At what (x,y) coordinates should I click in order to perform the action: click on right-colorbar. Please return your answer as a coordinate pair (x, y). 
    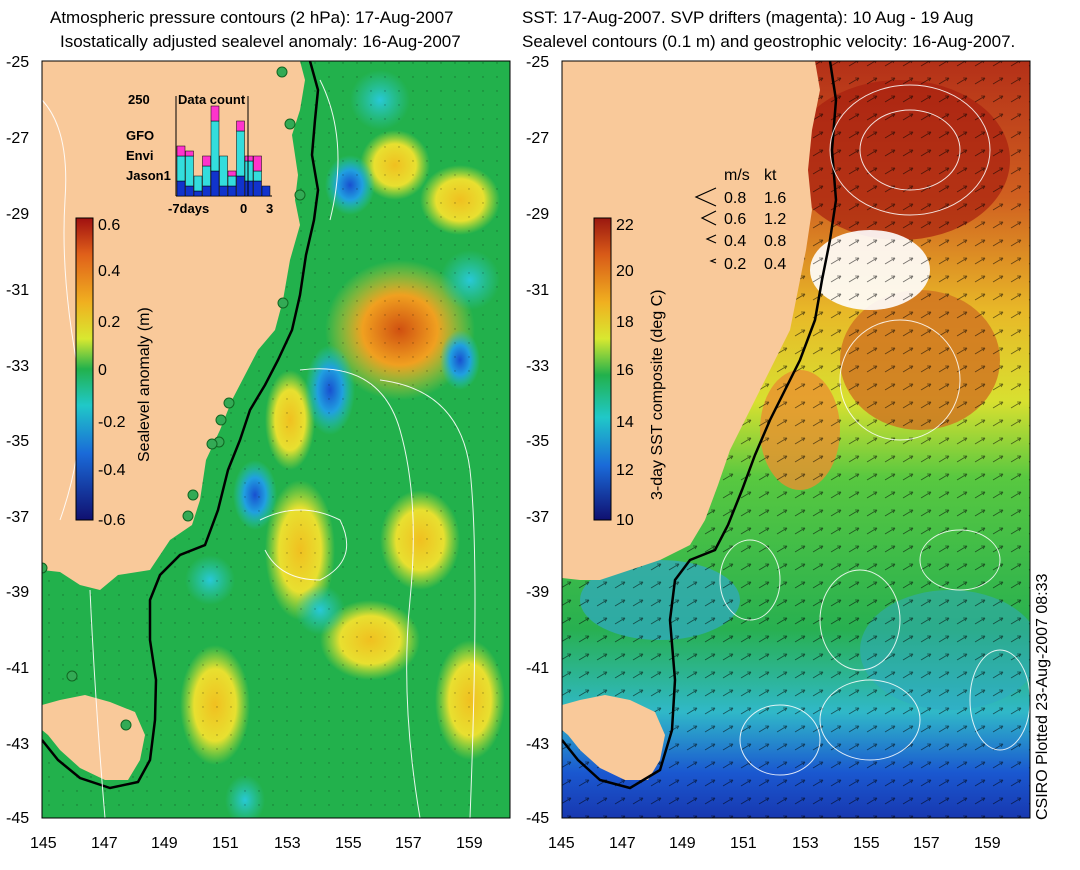
    Looking at the image, I should click on (602, 369).